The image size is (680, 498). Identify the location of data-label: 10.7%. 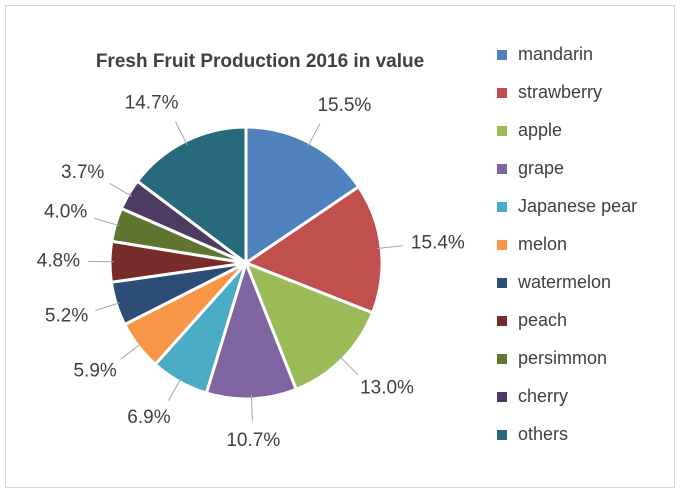
(253, 440).